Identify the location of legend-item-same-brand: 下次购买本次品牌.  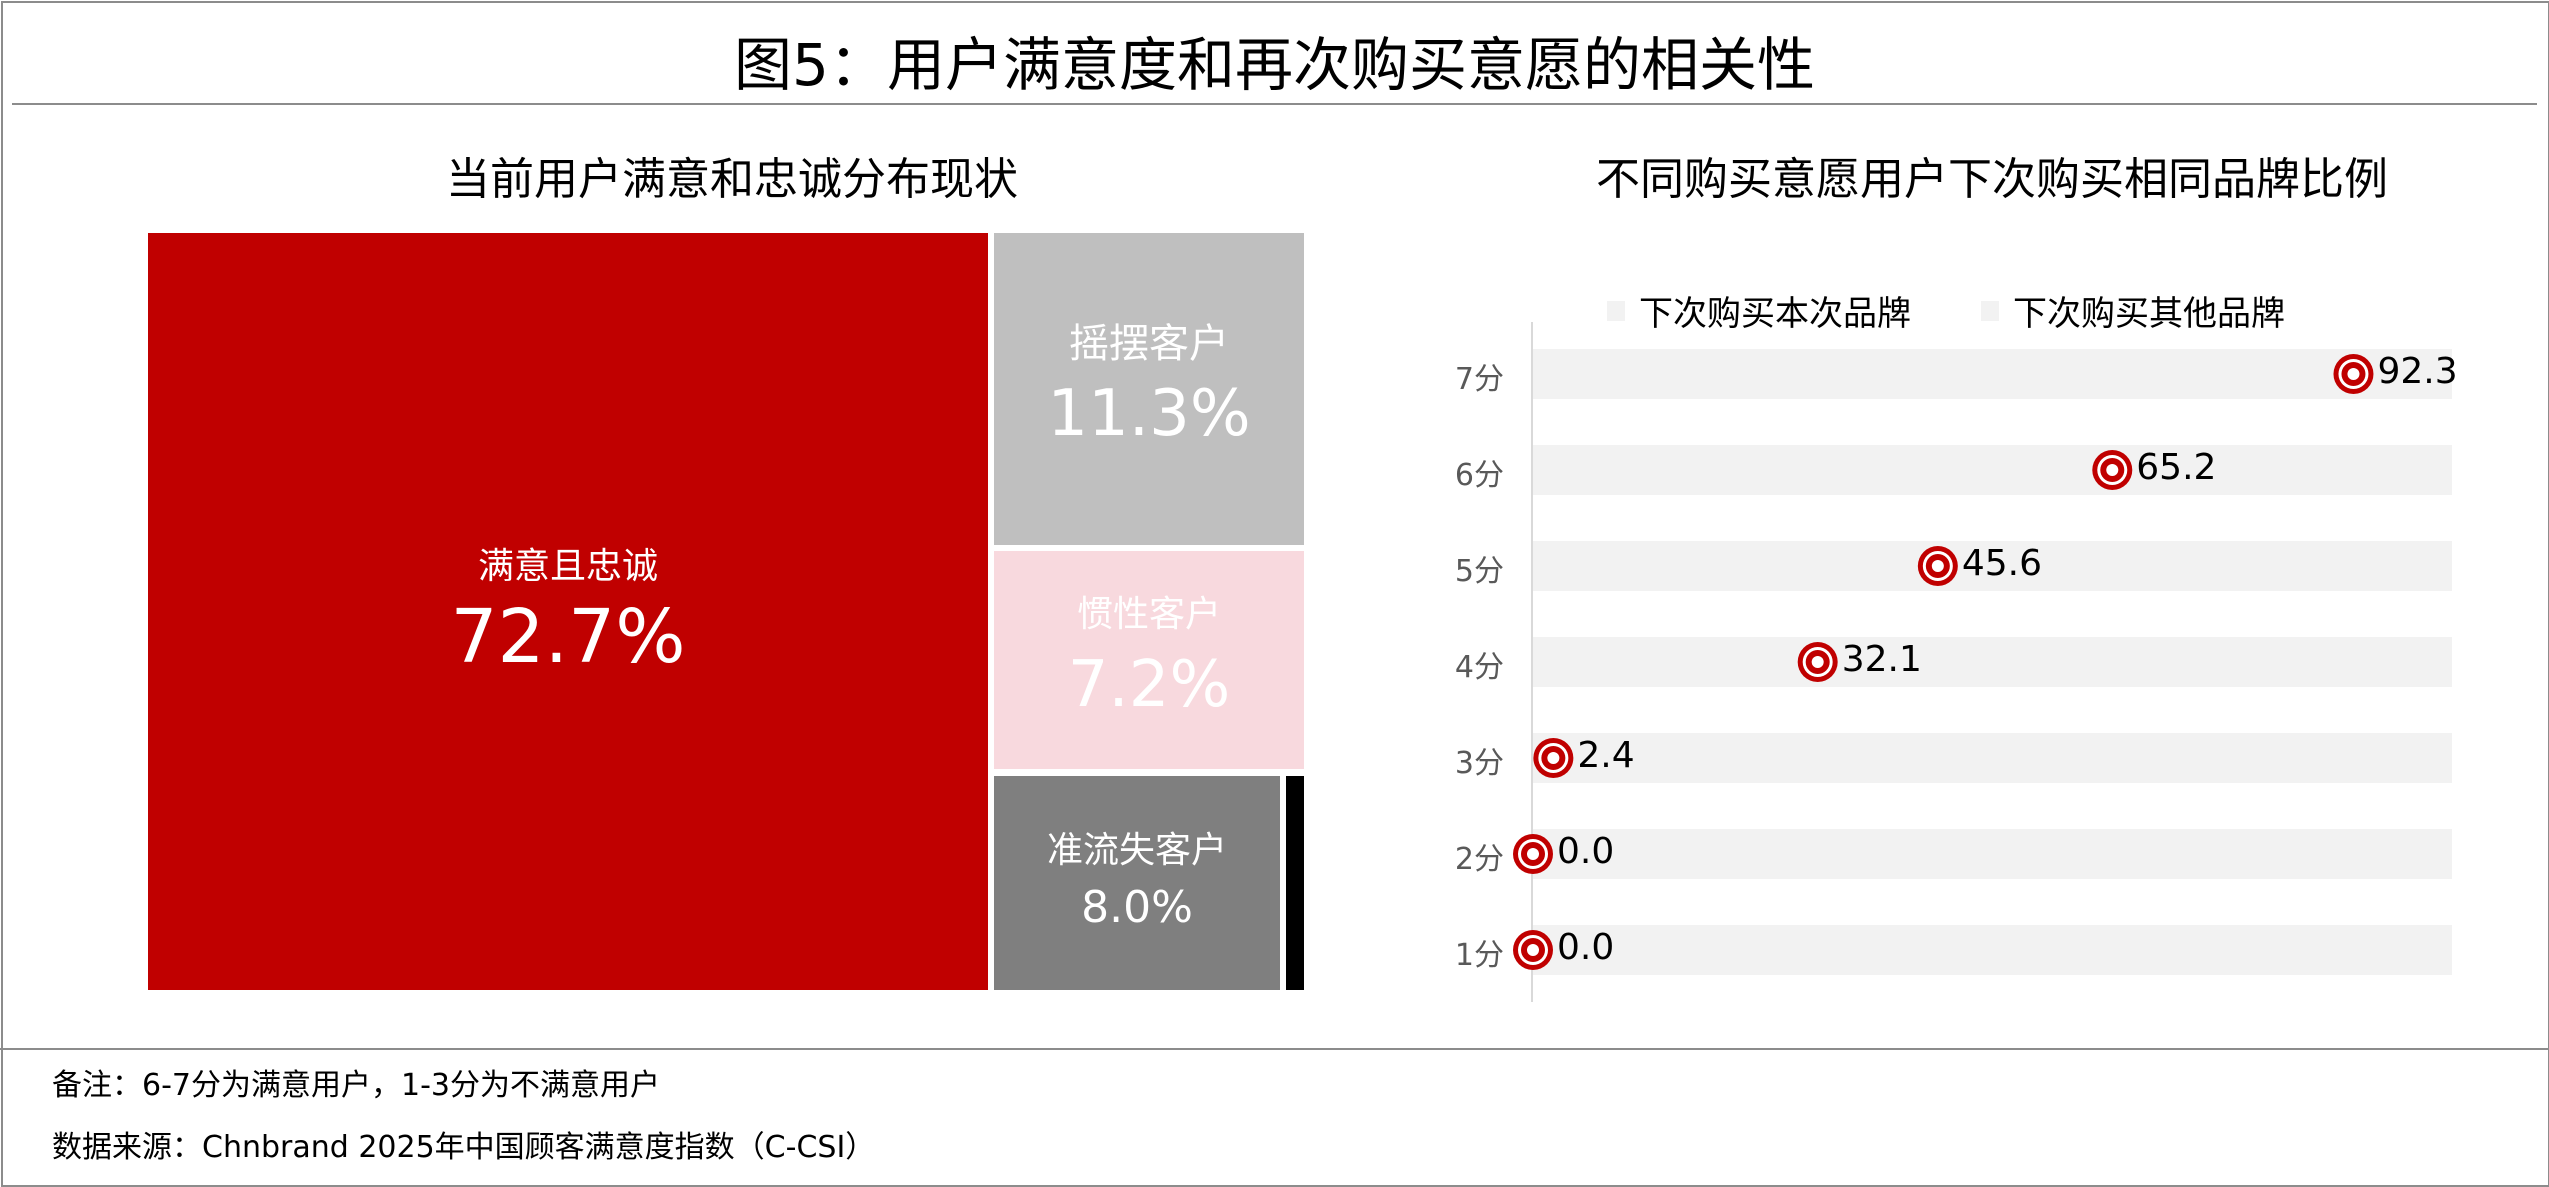
(1759, 310).